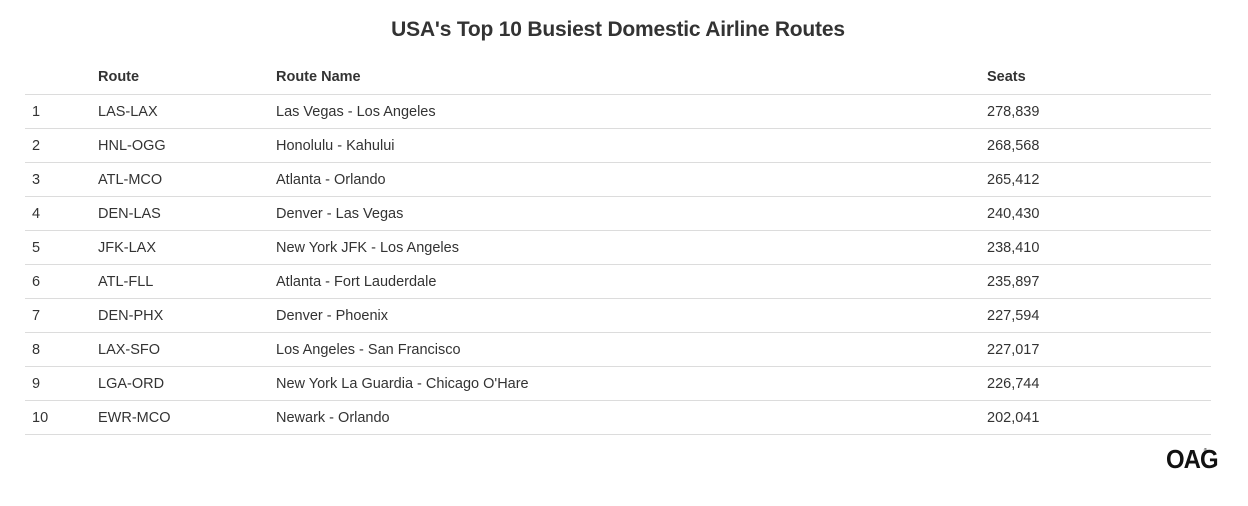 The image size is (1248, 506). I want to click on table-row: 7 DEN-PHX Denver - Phoenix 227,594, so click(618, 315).